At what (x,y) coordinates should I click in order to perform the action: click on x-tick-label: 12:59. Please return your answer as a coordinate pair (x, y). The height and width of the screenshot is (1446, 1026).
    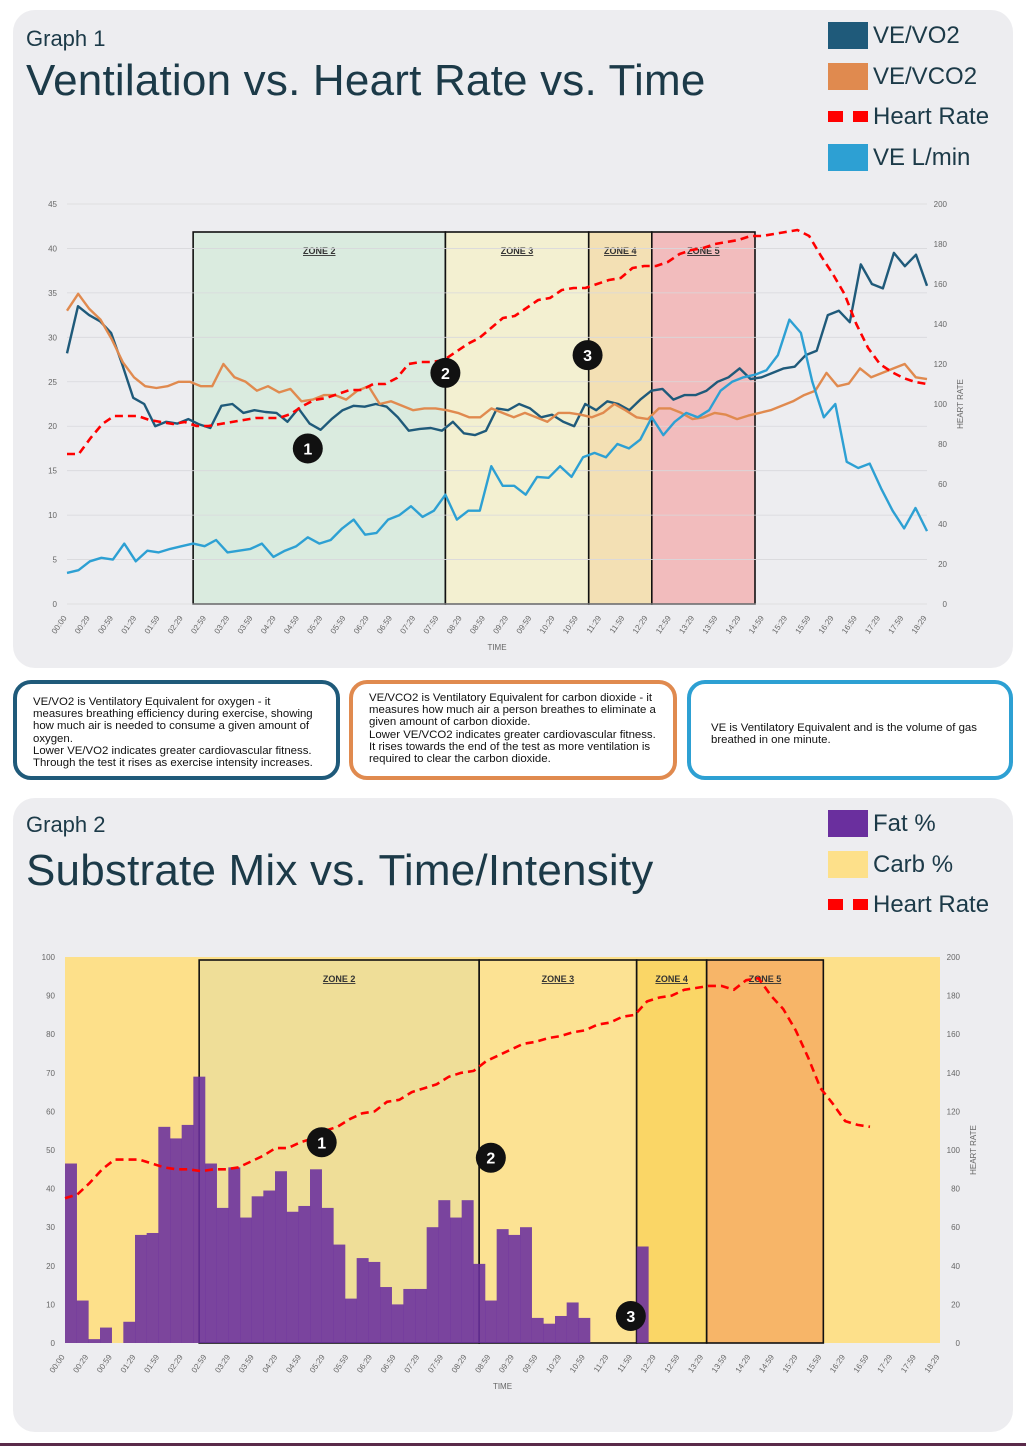
    Looking at the image, I should click on (672, 1364).